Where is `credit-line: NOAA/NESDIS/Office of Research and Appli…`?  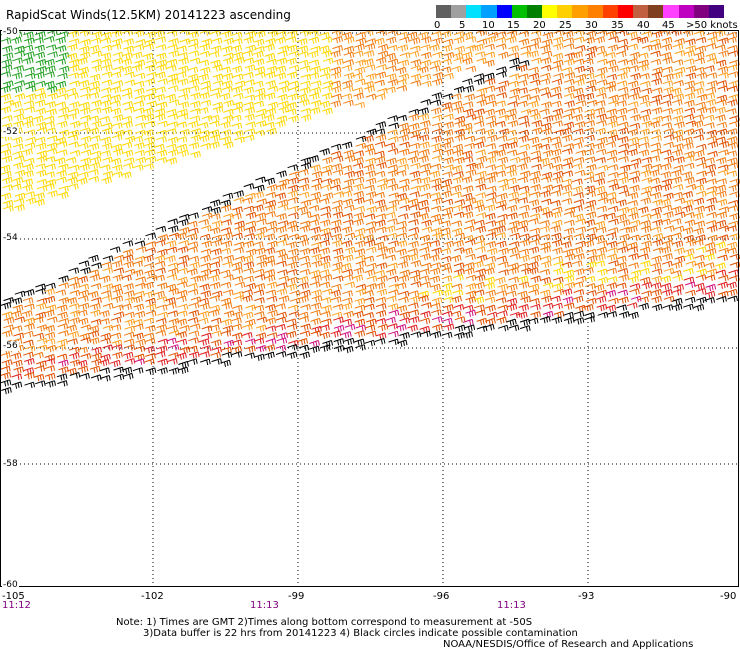 credit-line: NOAA/NESDIS/Office of Research and Appli… is located at coordinates (568, 644).